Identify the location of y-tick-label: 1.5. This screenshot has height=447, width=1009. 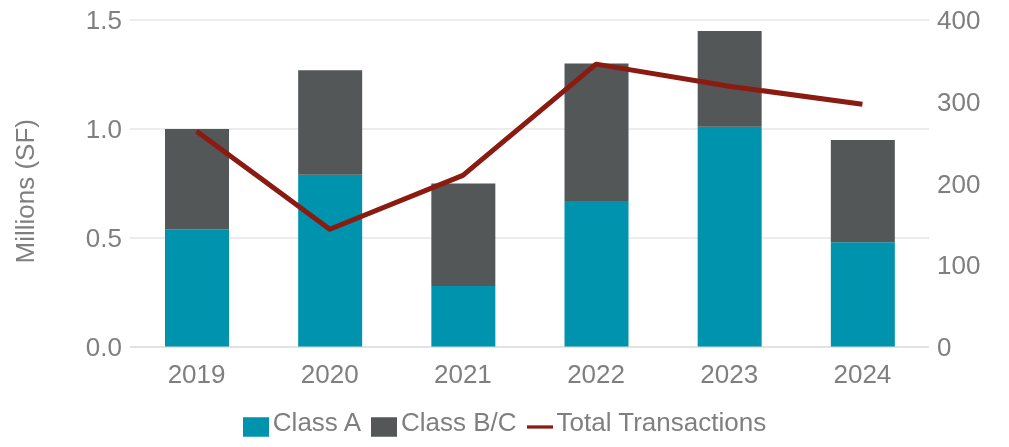
(103, 20).